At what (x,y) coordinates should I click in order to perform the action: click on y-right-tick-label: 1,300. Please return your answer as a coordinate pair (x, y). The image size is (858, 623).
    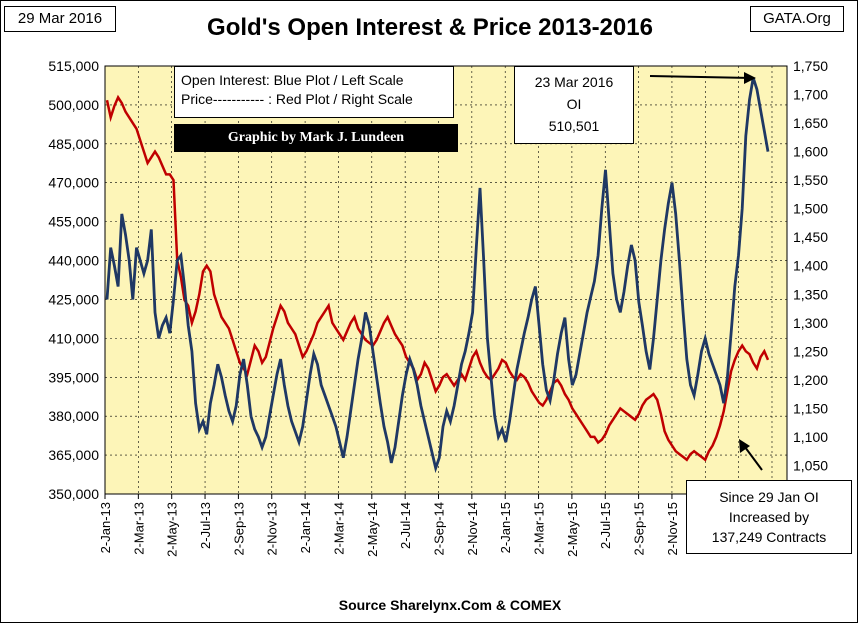
    Looking at the image, I should click on (810, 323).